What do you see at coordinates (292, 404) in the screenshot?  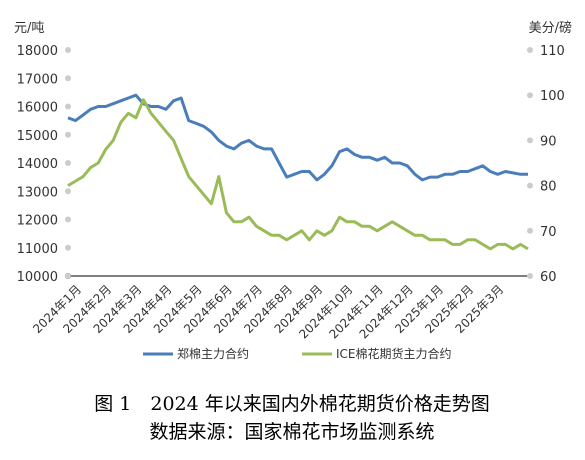 I see `caption-title: 图 1 2024 年以来国内外棉花期货价格走势图` at bounding box center [292, 404].